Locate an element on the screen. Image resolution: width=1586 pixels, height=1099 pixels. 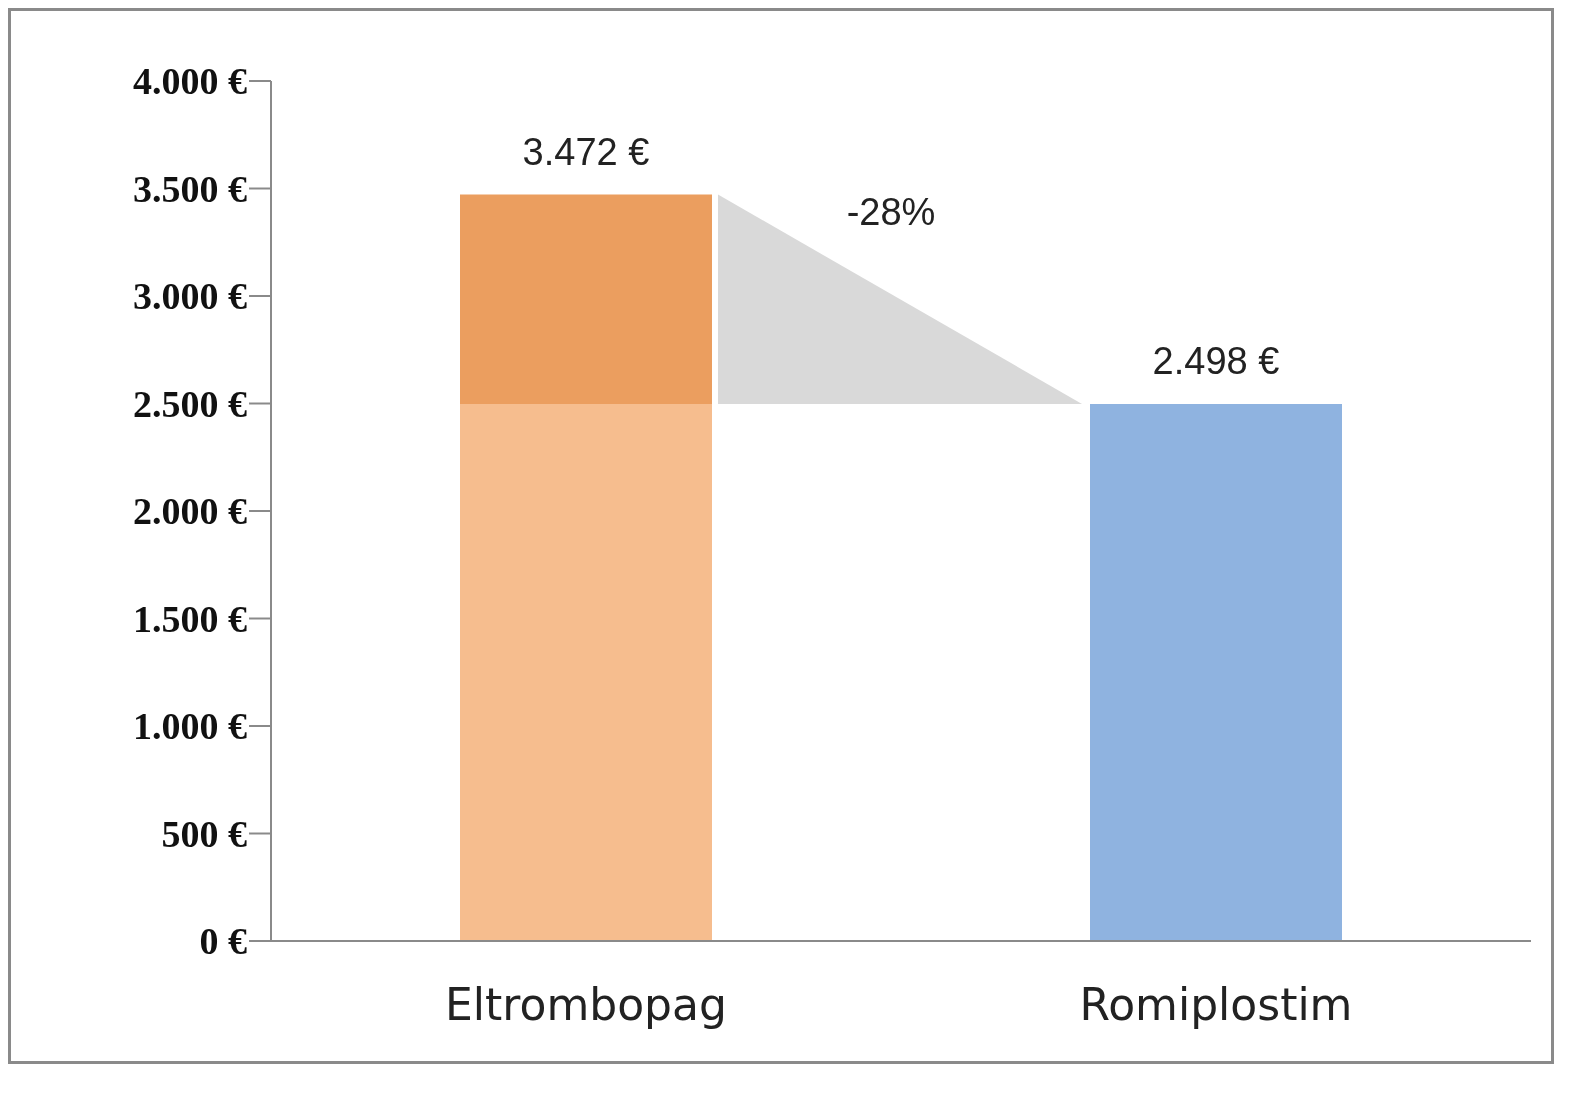
y-tick-label: 2.000 € is located at coordinates (190, 511).